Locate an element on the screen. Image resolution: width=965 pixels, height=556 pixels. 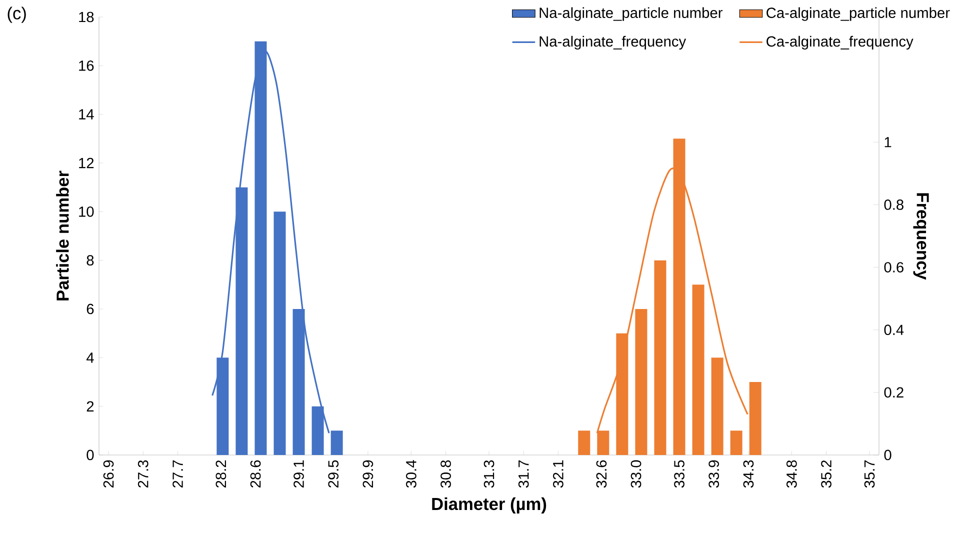
y-tick-label: 0 is located at coordinates (90, 455).